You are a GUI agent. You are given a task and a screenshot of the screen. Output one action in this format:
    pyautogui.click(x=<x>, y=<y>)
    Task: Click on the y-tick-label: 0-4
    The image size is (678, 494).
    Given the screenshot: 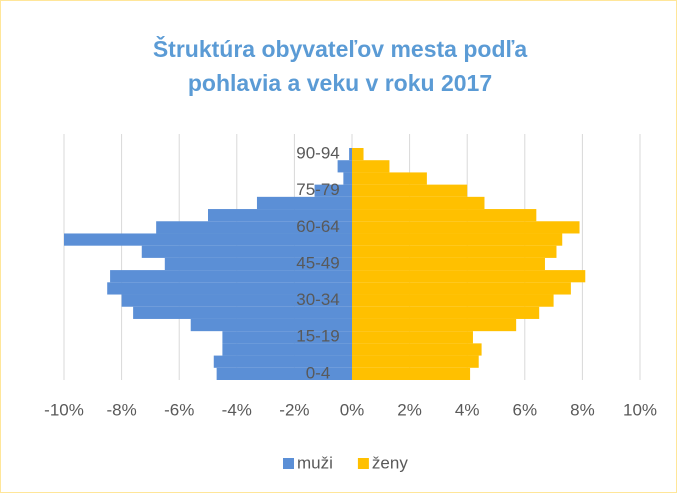 What is the action you would take?
    pyautogui.click(x=318, y=372)
    